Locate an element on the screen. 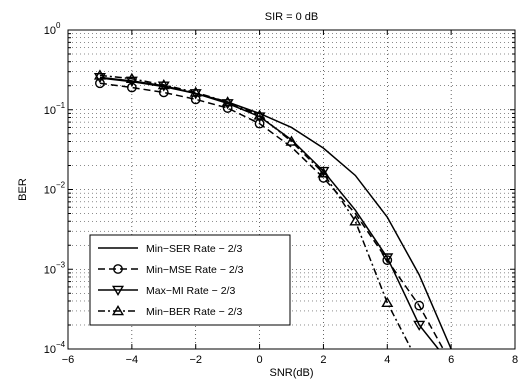  y-tick-exponent: 0 is located at coordinates (58, 25).